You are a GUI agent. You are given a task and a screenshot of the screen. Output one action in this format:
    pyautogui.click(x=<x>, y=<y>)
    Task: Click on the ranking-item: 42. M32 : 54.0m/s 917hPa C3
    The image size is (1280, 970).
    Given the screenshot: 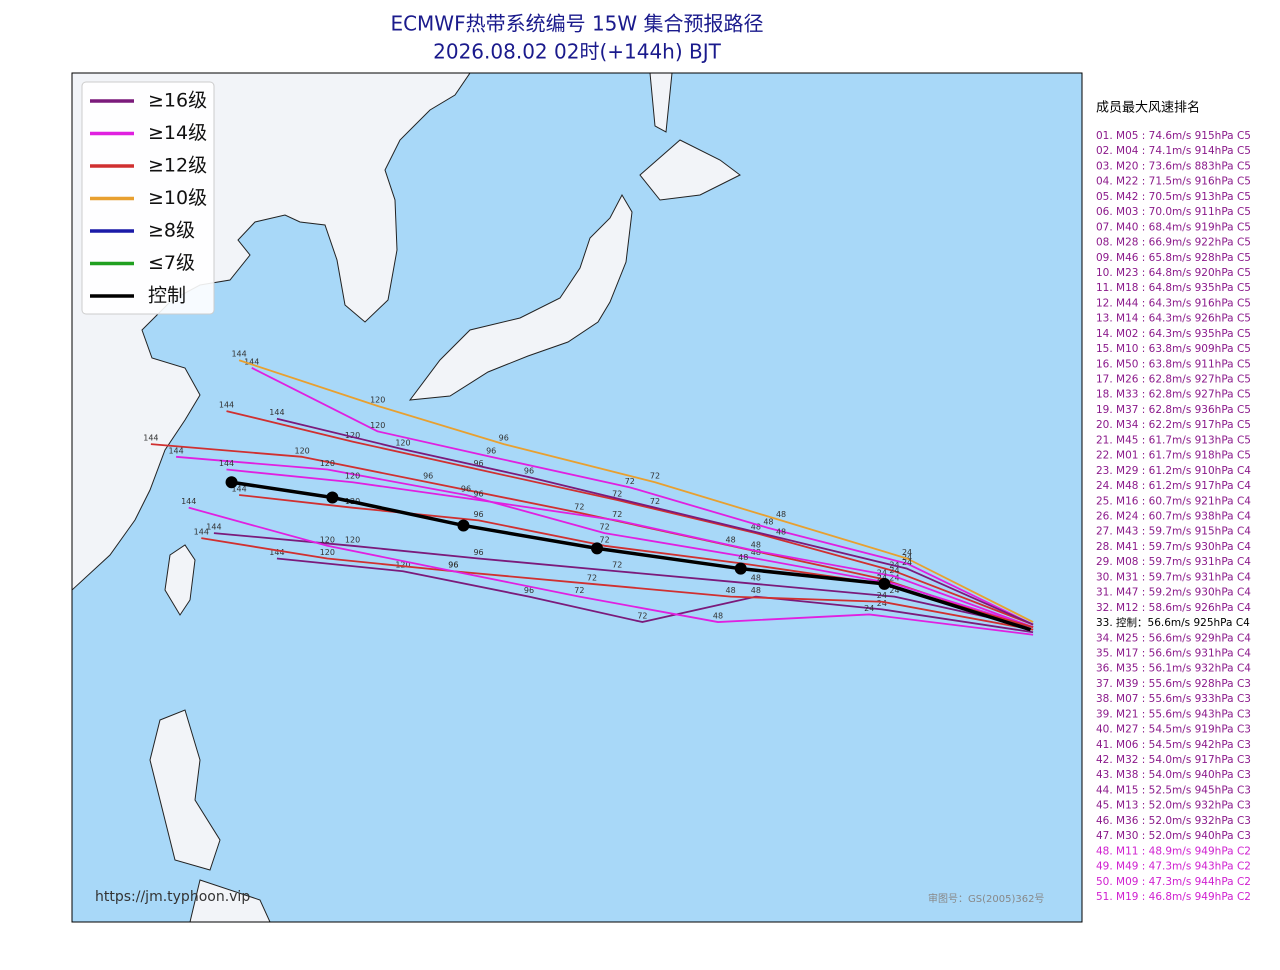 What is the action you would take?
    pyautogui.click(x=1173, y=760)
    